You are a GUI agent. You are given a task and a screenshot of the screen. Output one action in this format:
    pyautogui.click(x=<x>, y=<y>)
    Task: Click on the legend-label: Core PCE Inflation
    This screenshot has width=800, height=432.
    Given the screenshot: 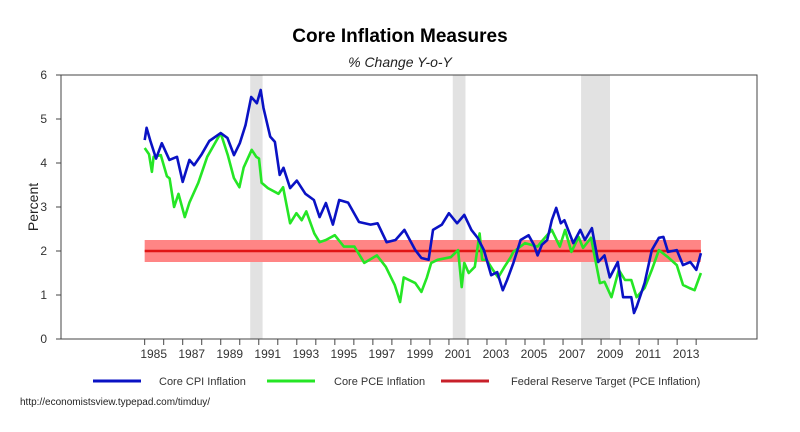 What is the action you would take?
    pyautogui.click(x=379, y=382)
    